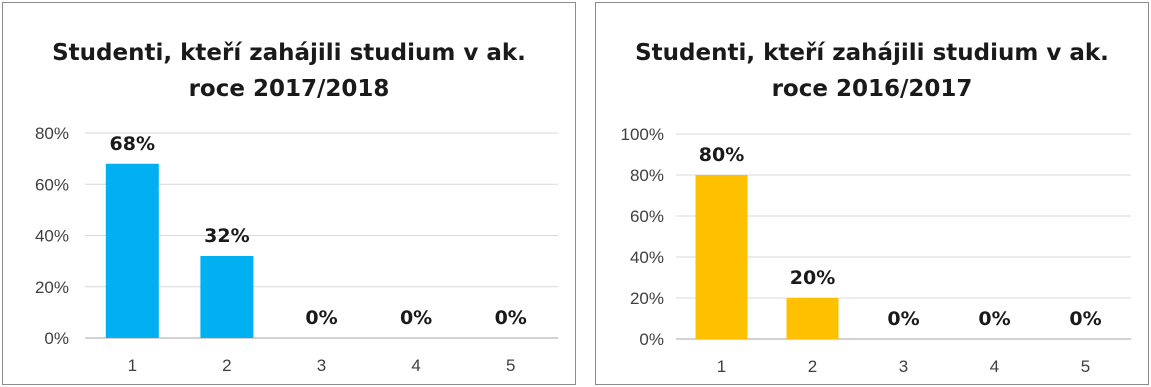 This screenshot has width=1151, height=387. Describe the element at coordinates (812, 278) in the screenshot. I see `data-label: 20%` at that location.